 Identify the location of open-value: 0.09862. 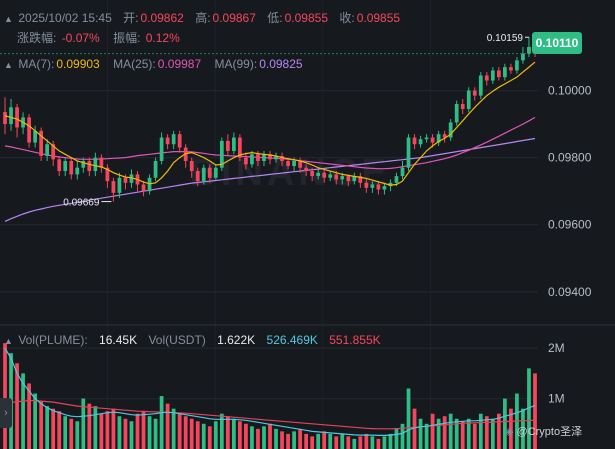
(162, 18).